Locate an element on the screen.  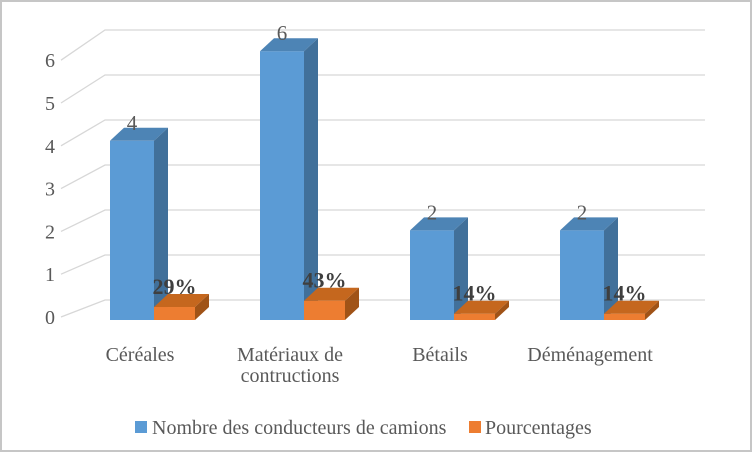
data-label-series2-0: 29% is located at coordinates (175, 286).